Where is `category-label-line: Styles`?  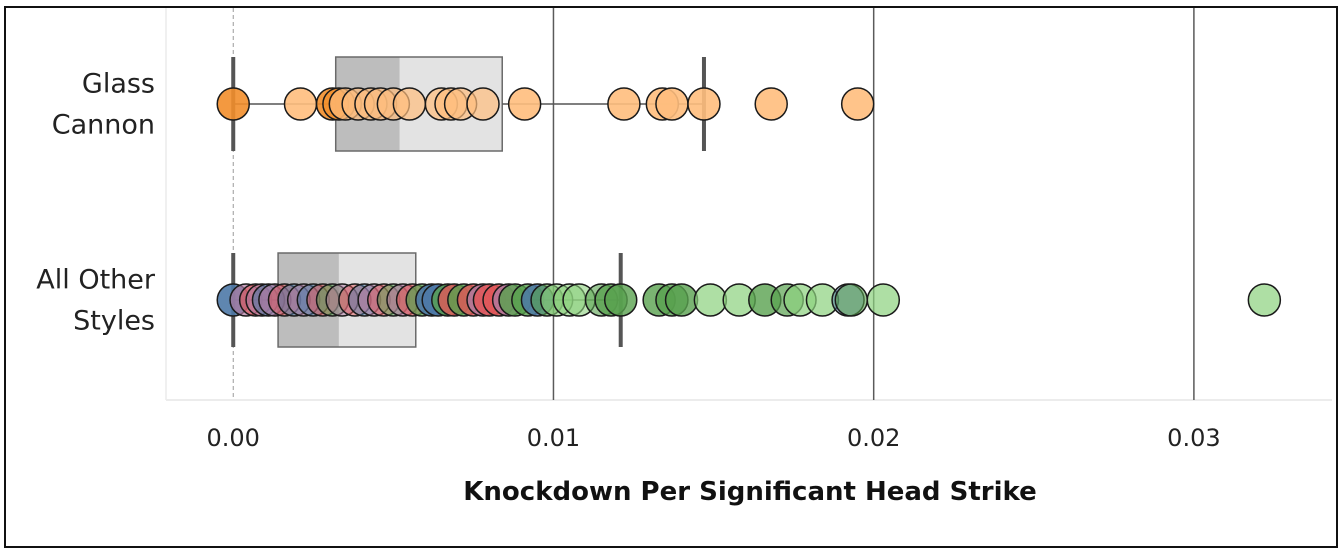
category-label-line: Styles is located at coordinates (114, 321).